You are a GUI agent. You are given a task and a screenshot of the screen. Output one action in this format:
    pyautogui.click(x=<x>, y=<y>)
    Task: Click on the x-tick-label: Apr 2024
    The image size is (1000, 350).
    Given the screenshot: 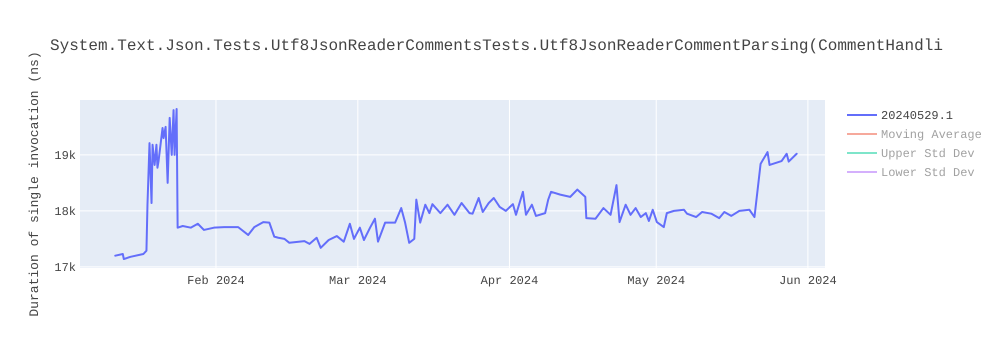 What is the action you would take?
    pyautogui.click(x=509, y=281)
    